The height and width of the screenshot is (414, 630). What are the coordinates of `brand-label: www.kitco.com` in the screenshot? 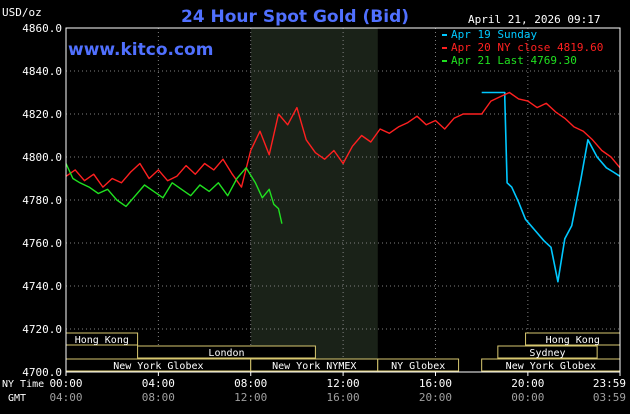 It's located at (140, 50).